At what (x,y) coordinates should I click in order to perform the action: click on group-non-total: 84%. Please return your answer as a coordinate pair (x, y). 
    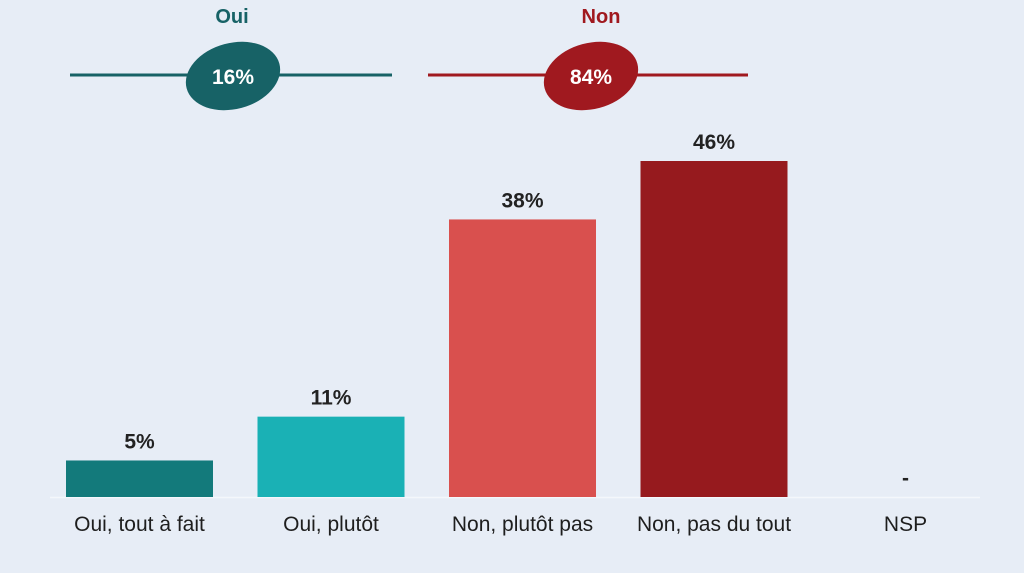
    Looking at the image, I should click on (591, 77).